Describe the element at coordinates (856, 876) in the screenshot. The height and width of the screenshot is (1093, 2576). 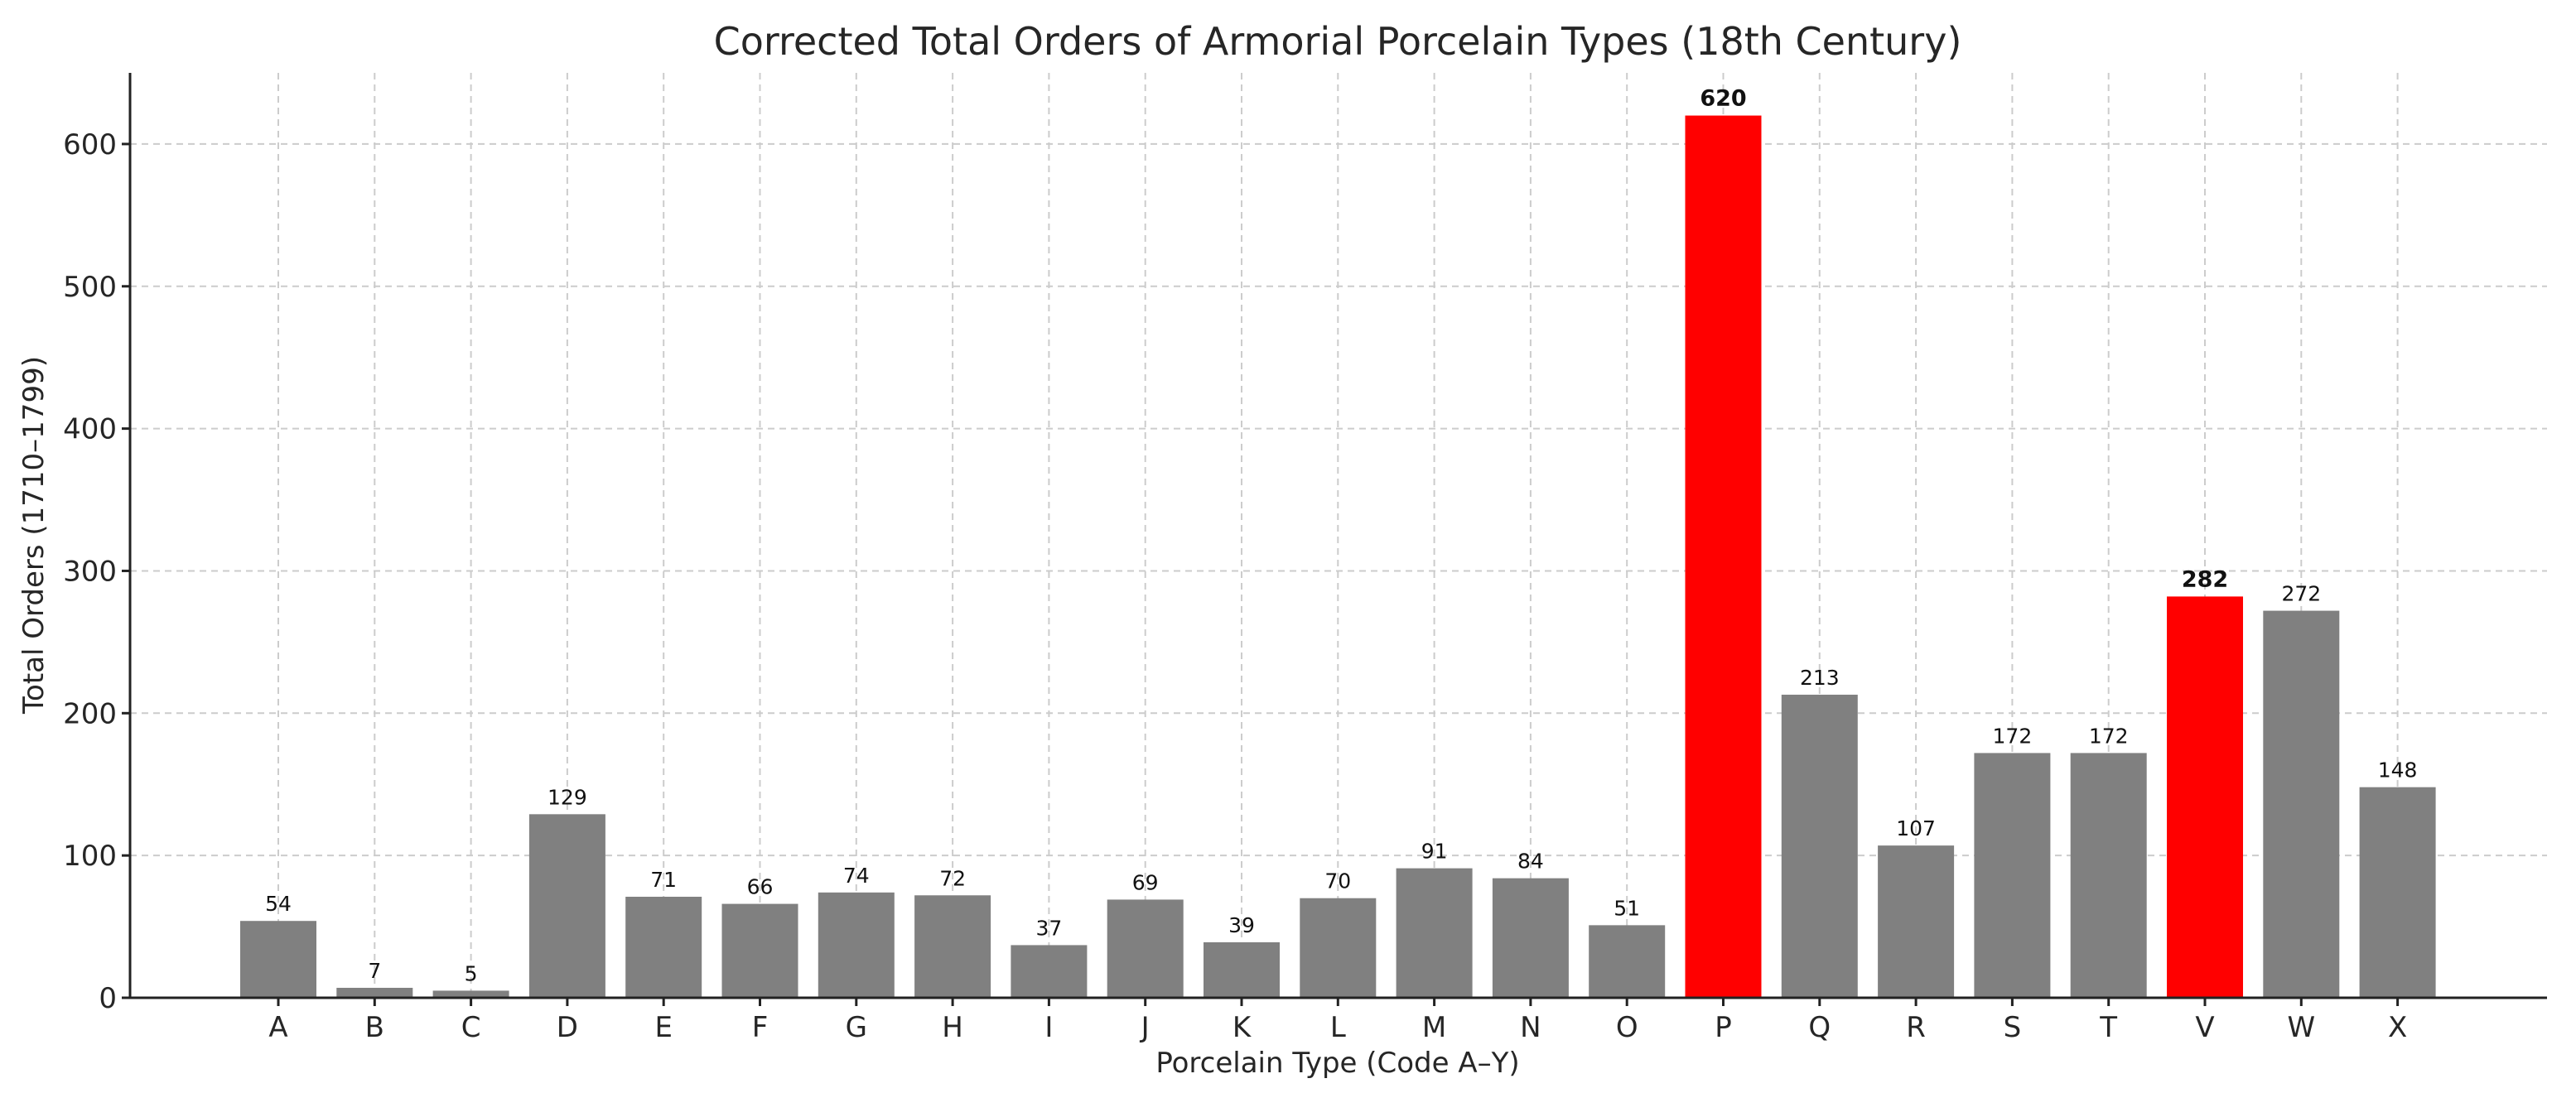
I see `value-label-g: 74` at that location.